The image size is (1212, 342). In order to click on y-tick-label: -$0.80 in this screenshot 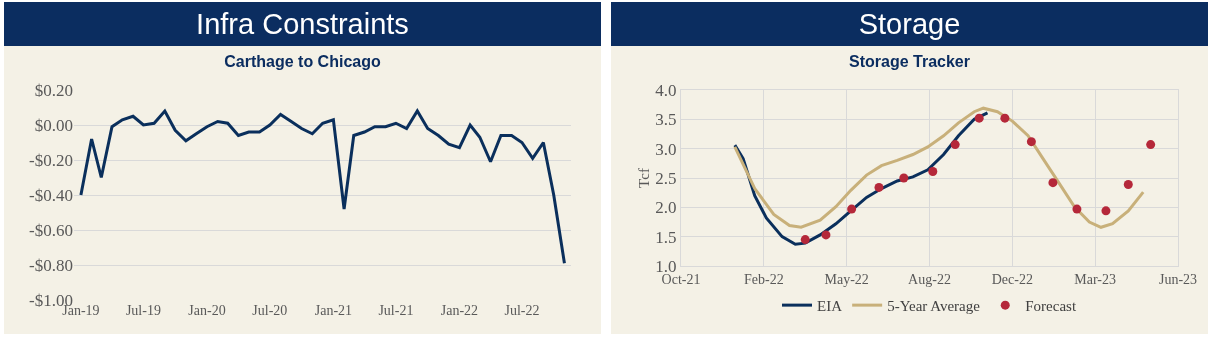, I will do `click(51, 265)`.